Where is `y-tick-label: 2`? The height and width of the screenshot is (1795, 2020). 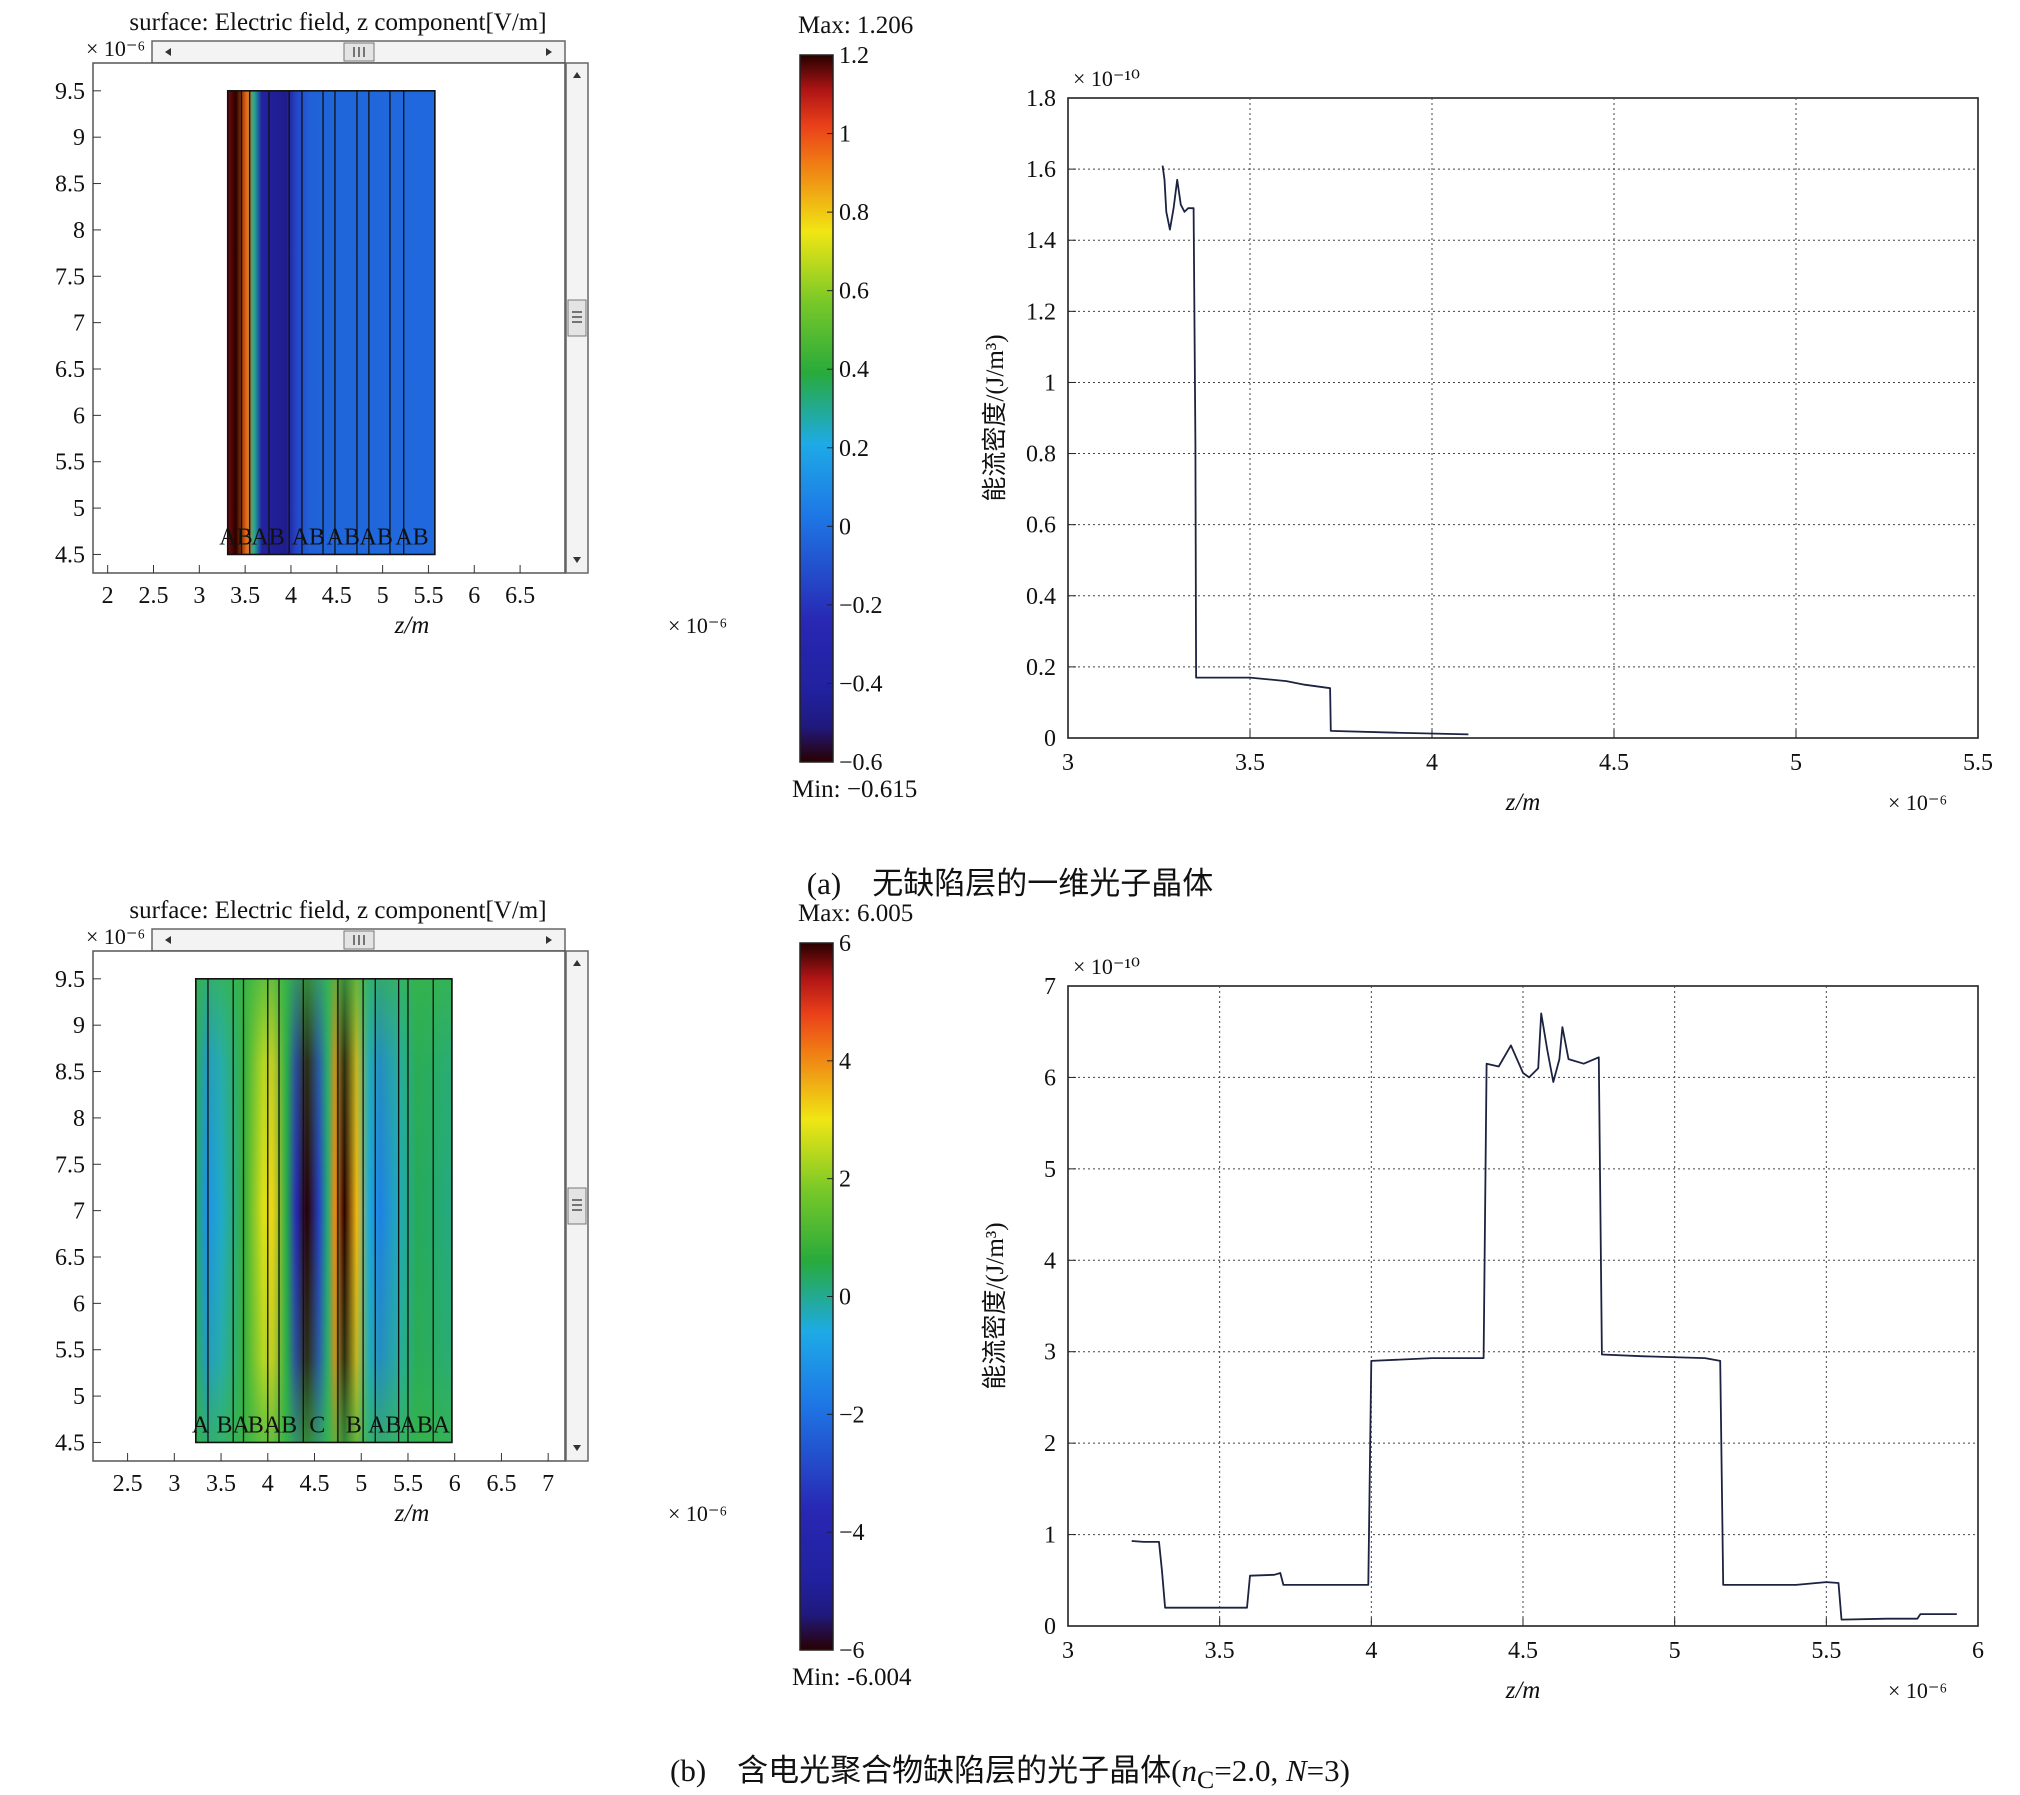 y-tick-label: 2 is located at coordinates (1050, 1444).